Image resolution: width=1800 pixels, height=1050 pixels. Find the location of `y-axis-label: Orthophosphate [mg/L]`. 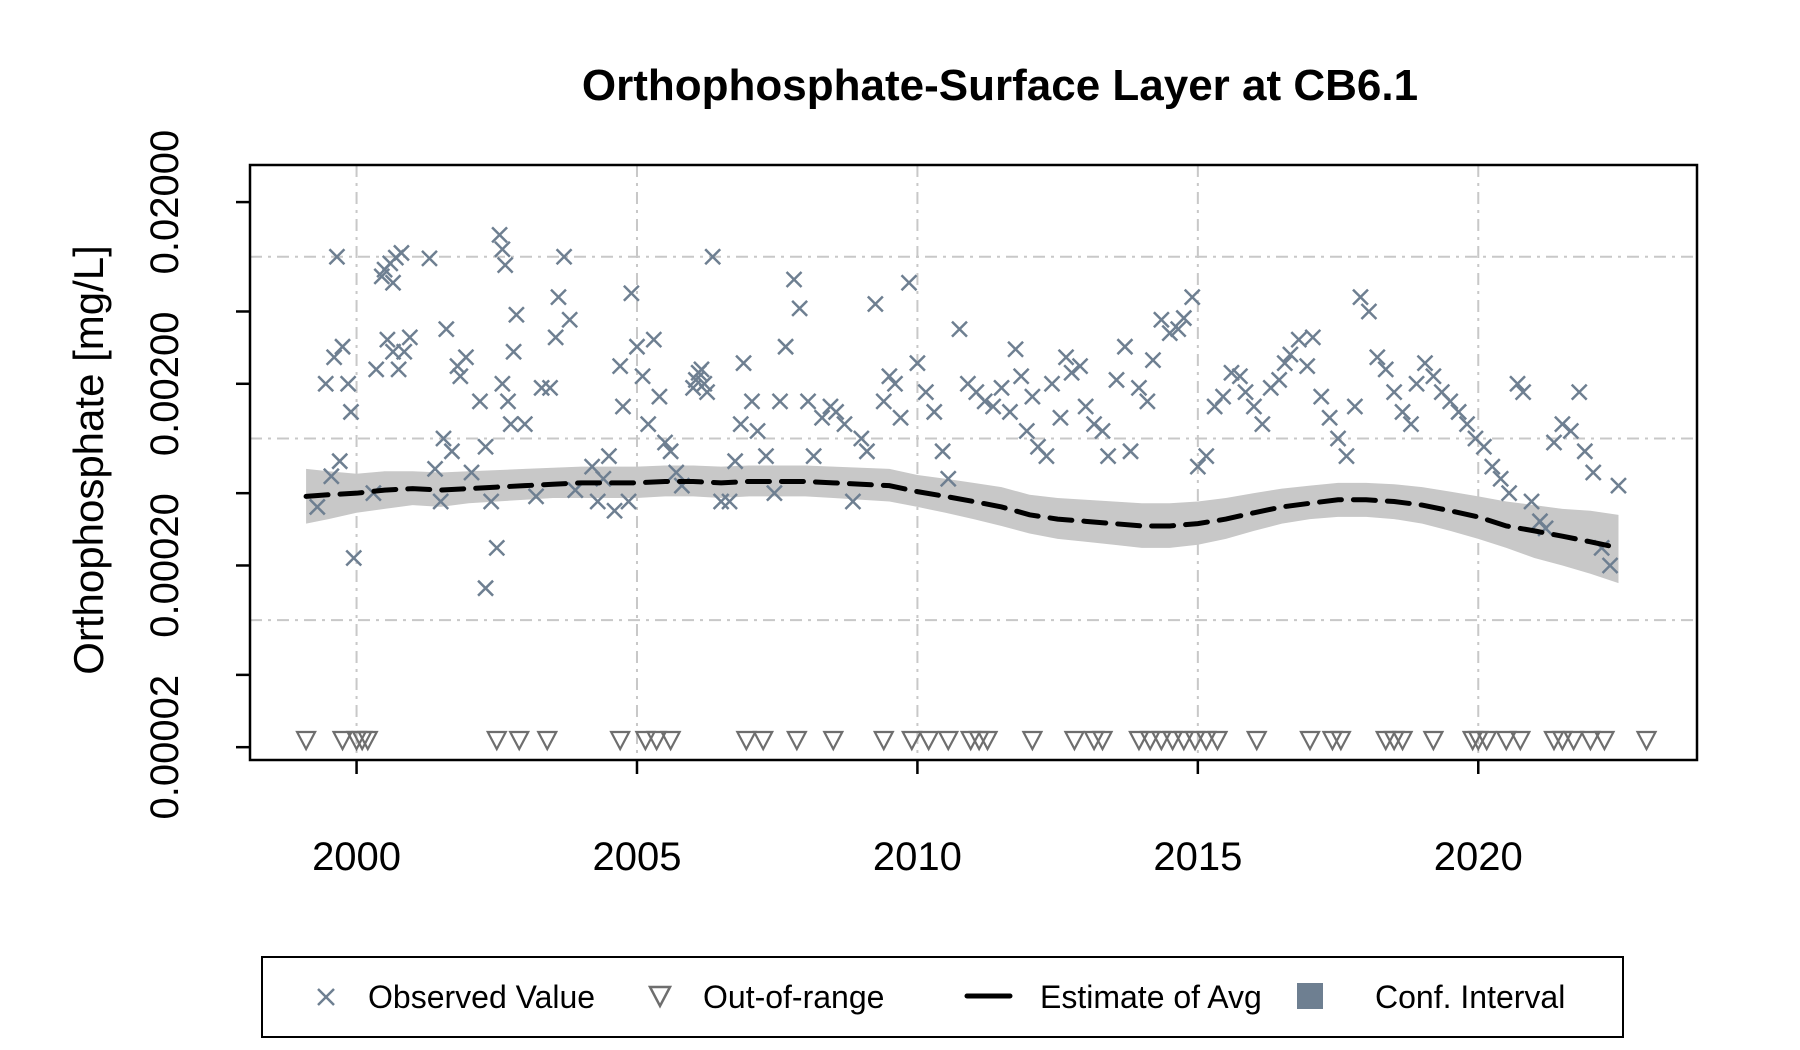

y-axis-label: Orthophosphate [mg/L] is located at coordinates (88, 460).